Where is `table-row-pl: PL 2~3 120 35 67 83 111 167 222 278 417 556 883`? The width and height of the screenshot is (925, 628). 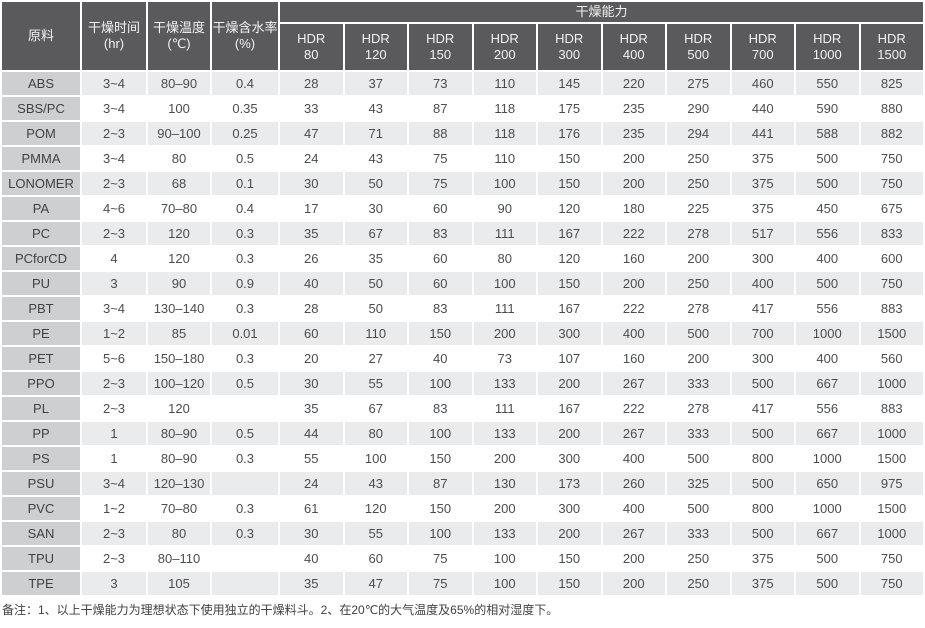 table-row-pl: PL 2~3 120 35 67 83 111 167 222 278 417 556 883 is located at coordinates (462, 408).